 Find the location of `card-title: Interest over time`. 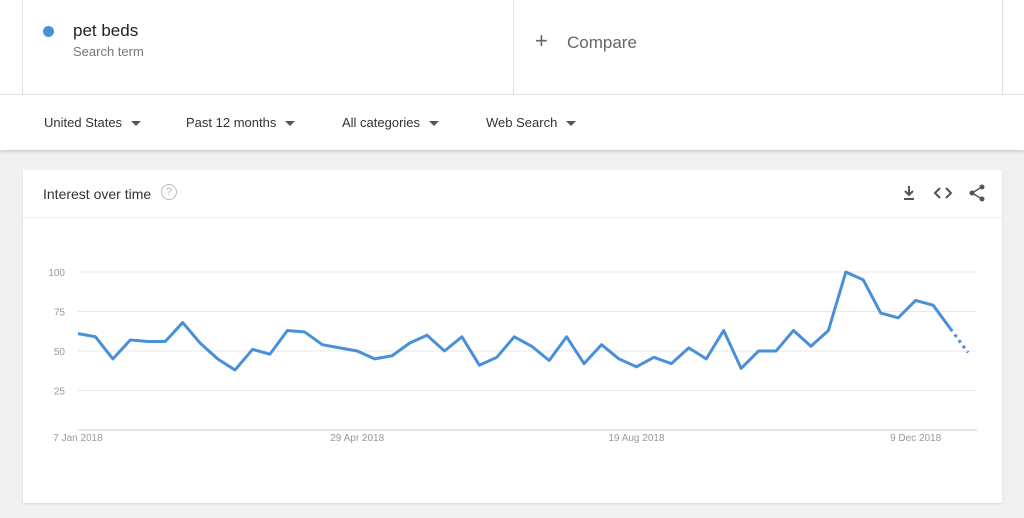

card-title: Interest over time is located at coordinates (97, 194).